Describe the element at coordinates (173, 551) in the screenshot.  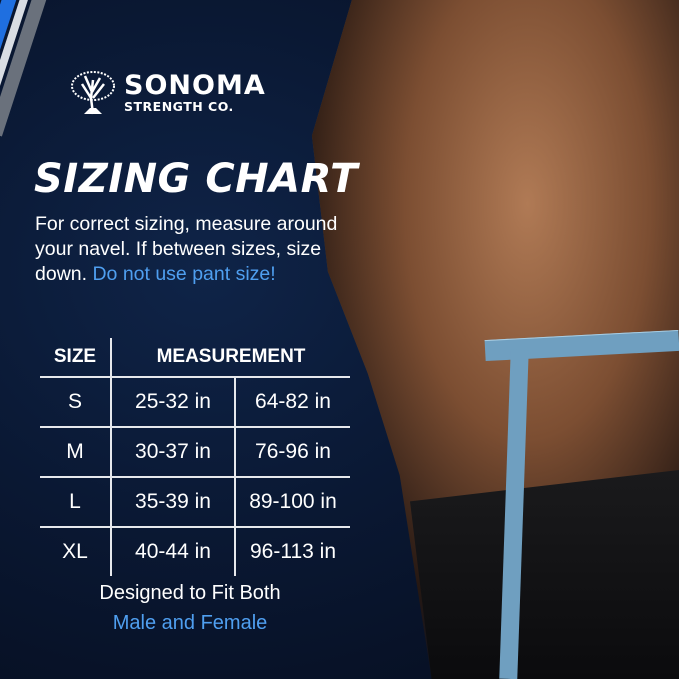
I see `inches-cell: 40-44 in` at that location.